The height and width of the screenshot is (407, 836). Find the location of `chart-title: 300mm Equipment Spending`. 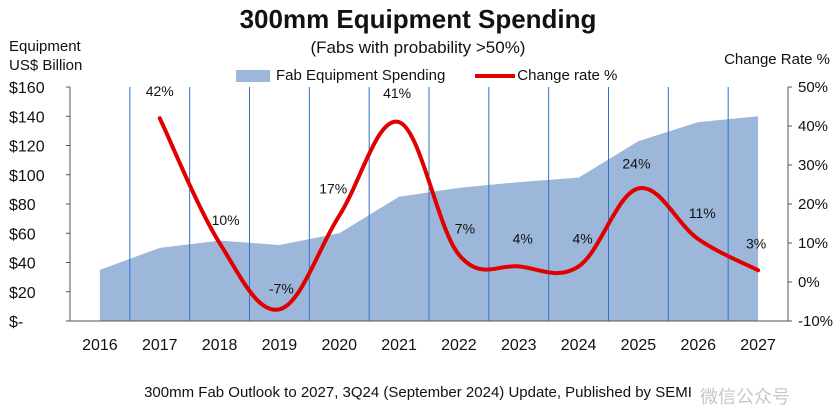

chart-title: 300mm Equipment Spending is located at coordinates (418, 19).